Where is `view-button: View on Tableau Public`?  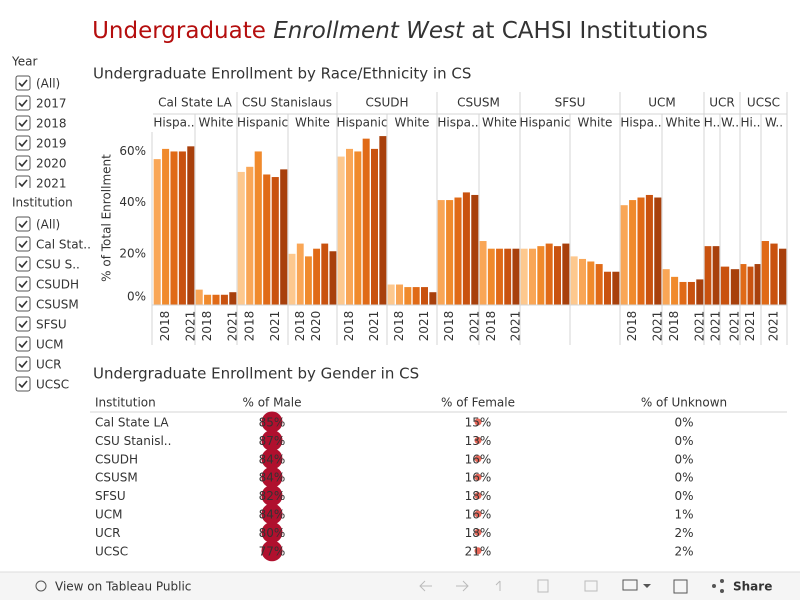 view-button: View on Tableau Public is located at coordinates (113, 587).